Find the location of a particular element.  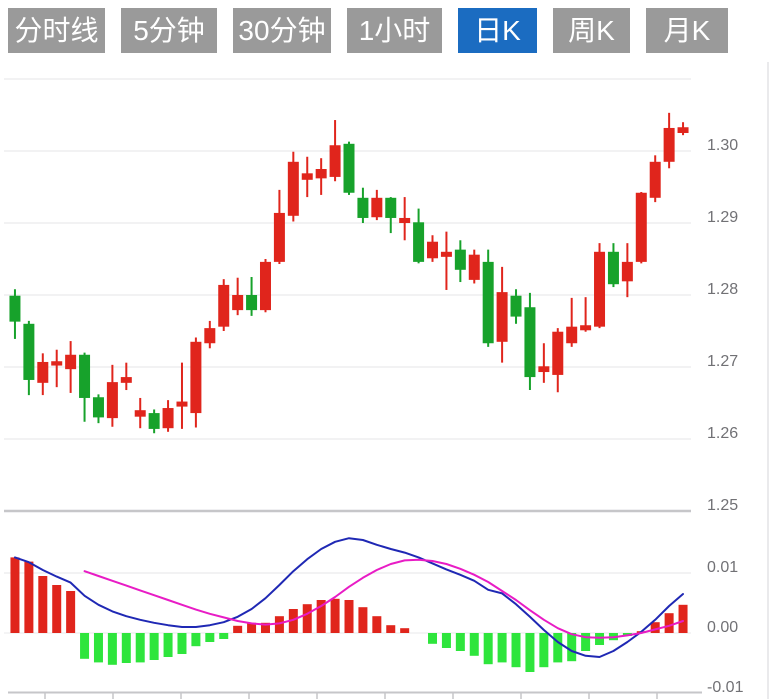

price-axis-label: 1.30 is located at coordinates (722, 145).